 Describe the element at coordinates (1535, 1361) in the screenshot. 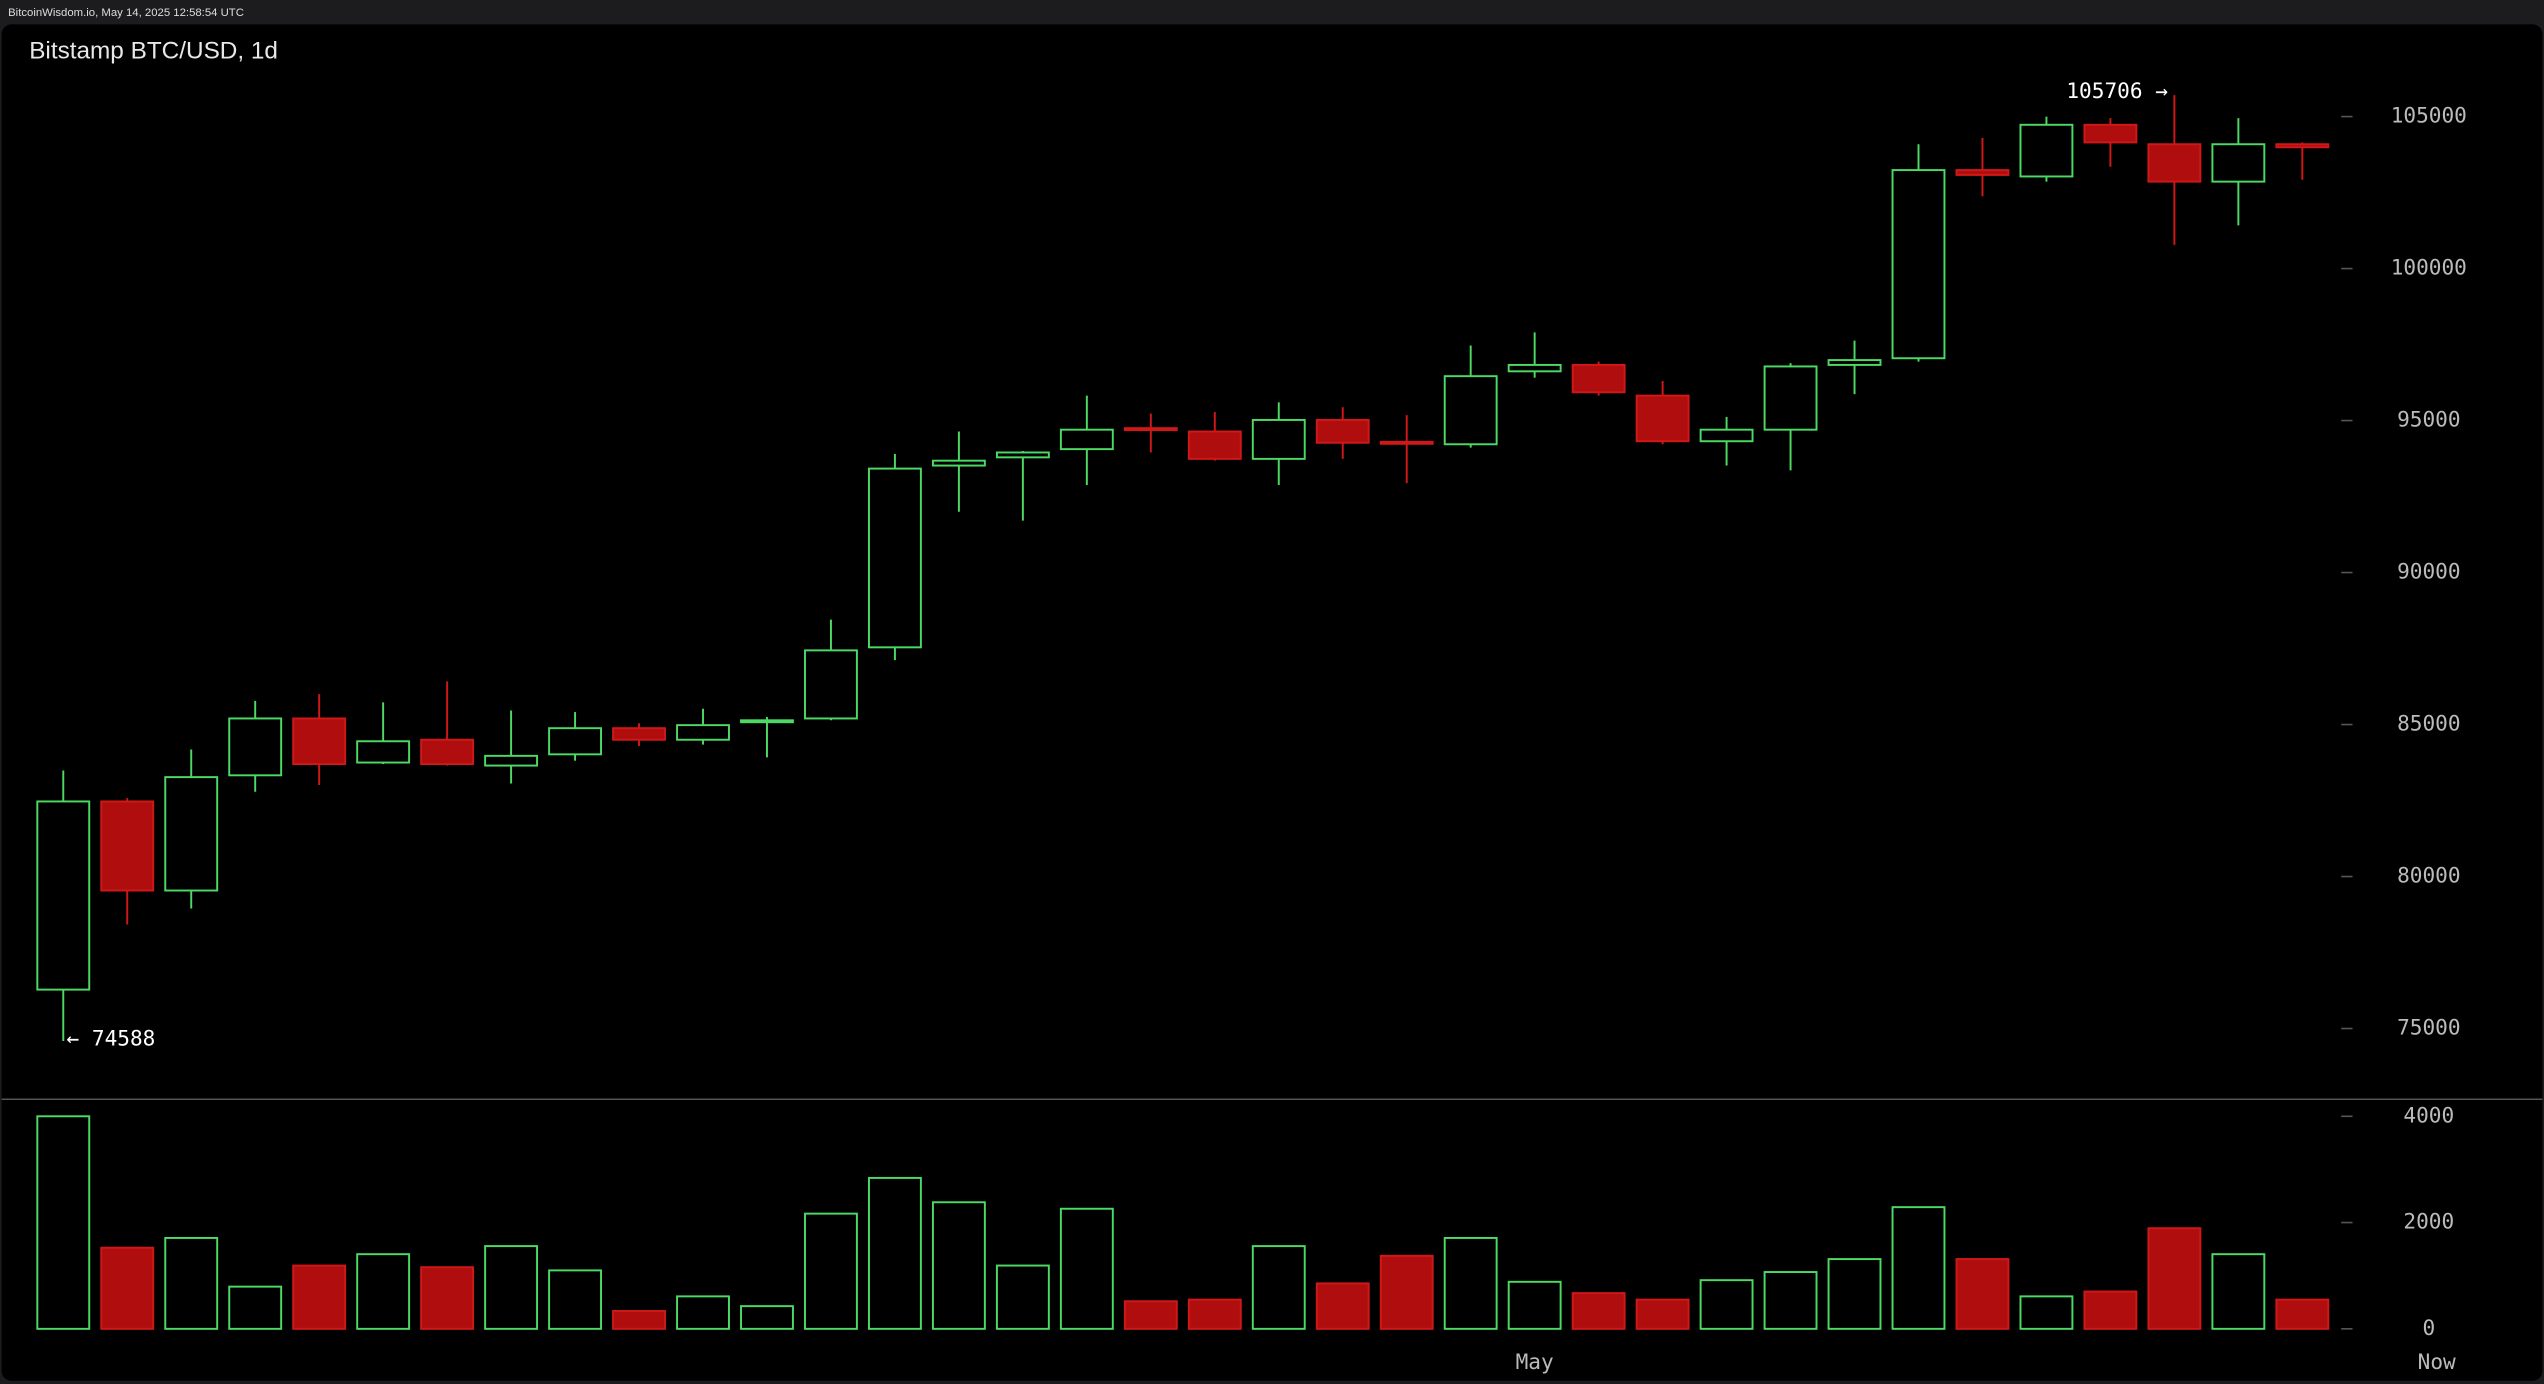

I see `x-tick-label: May` at that location.